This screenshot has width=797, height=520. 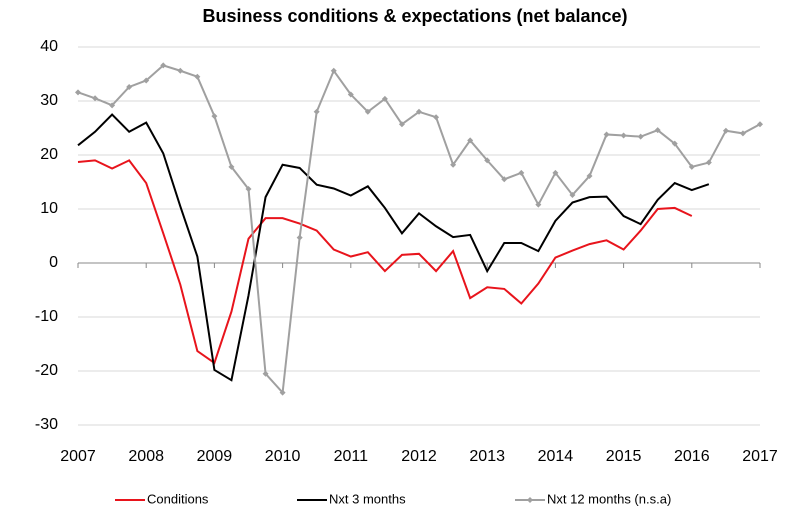 I want to click on x-tick-label: 2010, so click(x=283, y=456).